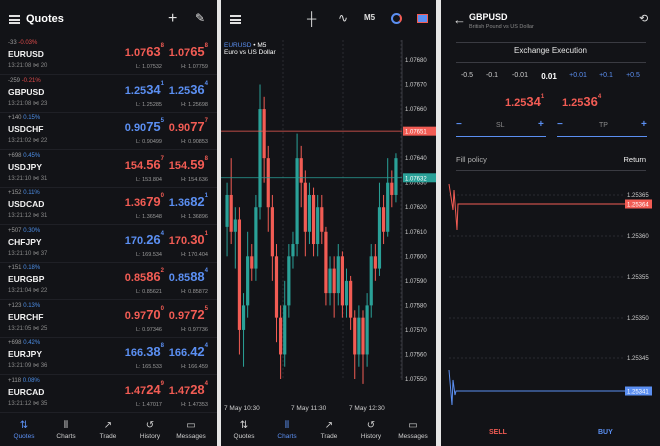  Describe the element at coordinates (396, 18) in the screenshot. I see `objects-icon` at that location.